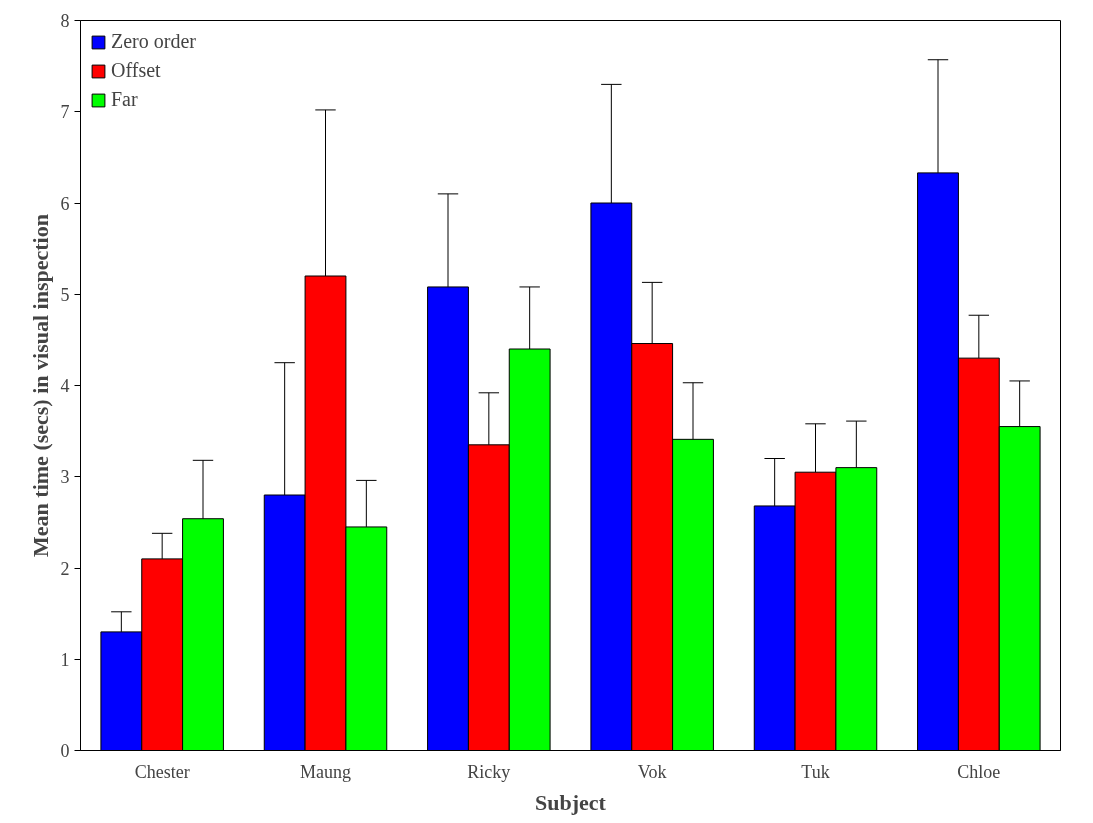 This screenshot has width=1093, height=823. I want to click on y-tick-label: 5, so click(65, 294).